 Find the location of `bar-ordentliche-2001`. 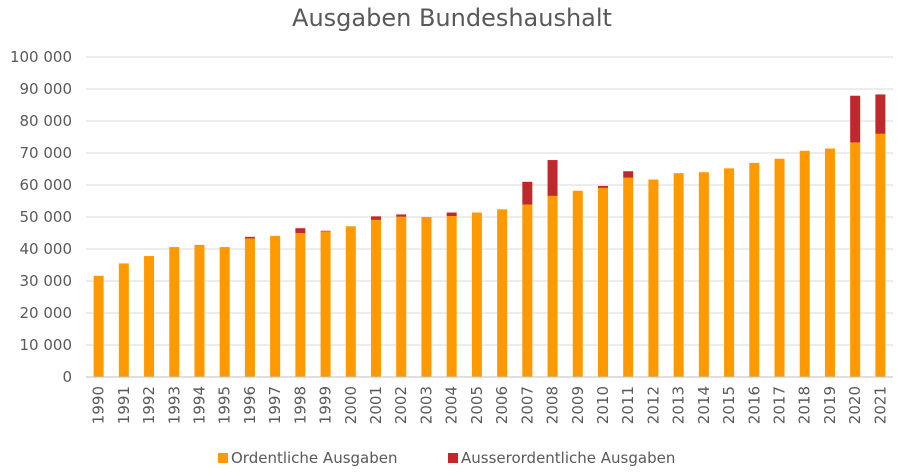

bar-ordentliche-2001 is located at coordinates (376, 298).